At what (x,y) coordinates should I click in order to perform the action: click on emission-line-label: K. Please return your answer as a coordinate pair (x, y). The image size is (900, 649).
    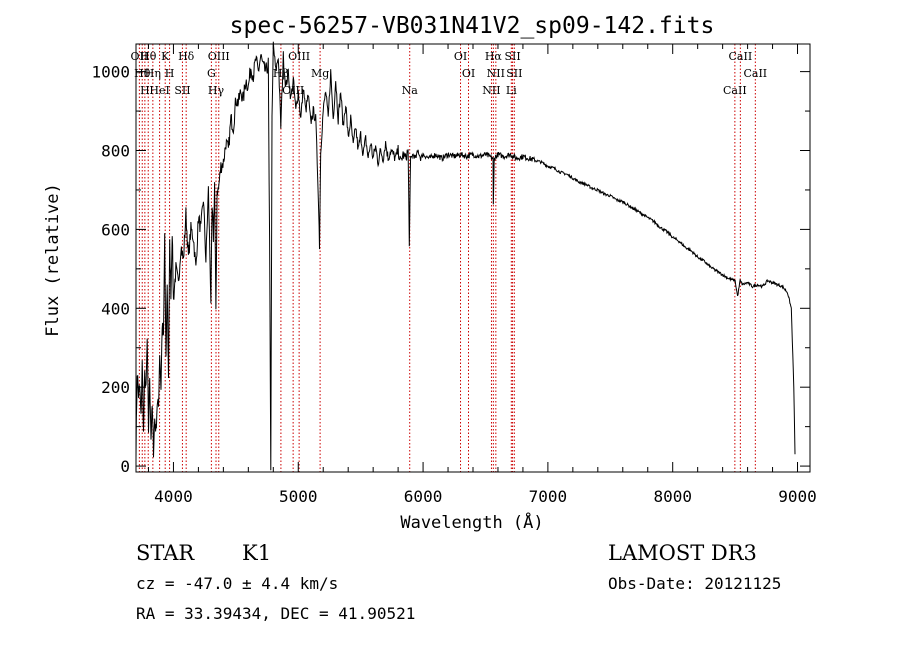
    Looking at the image, I should click on (165, 56).